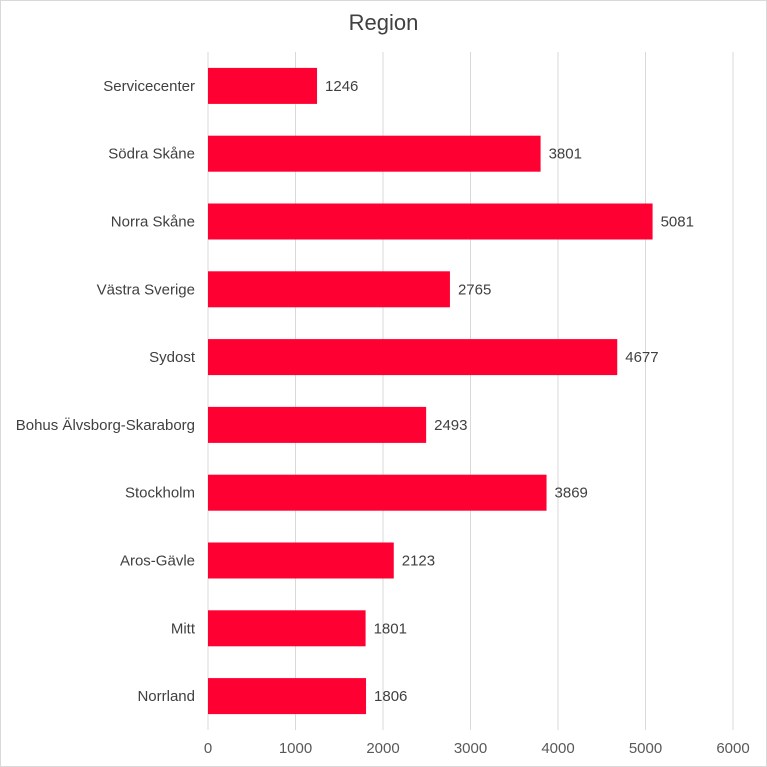 The image size is (767, 767). Describe the element at coordinates (166, 696) in the screenshot. I see `category-label-9: Norrland` at that location.